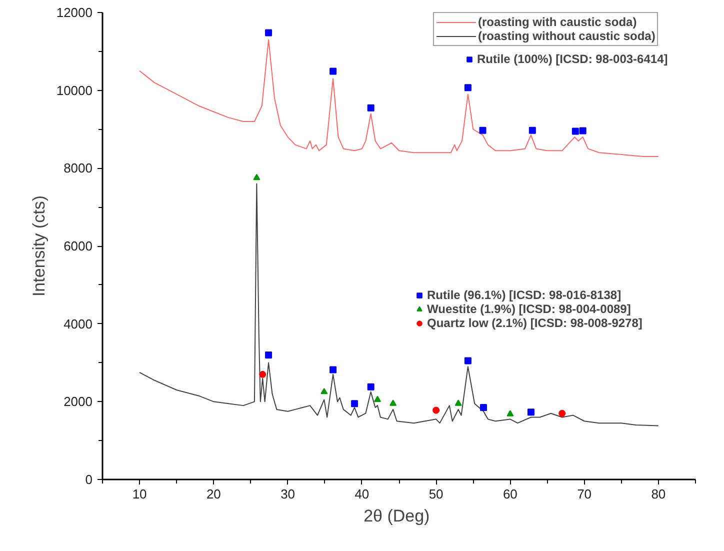  I want to click on x-tick-label: 60, so click(510, 494).